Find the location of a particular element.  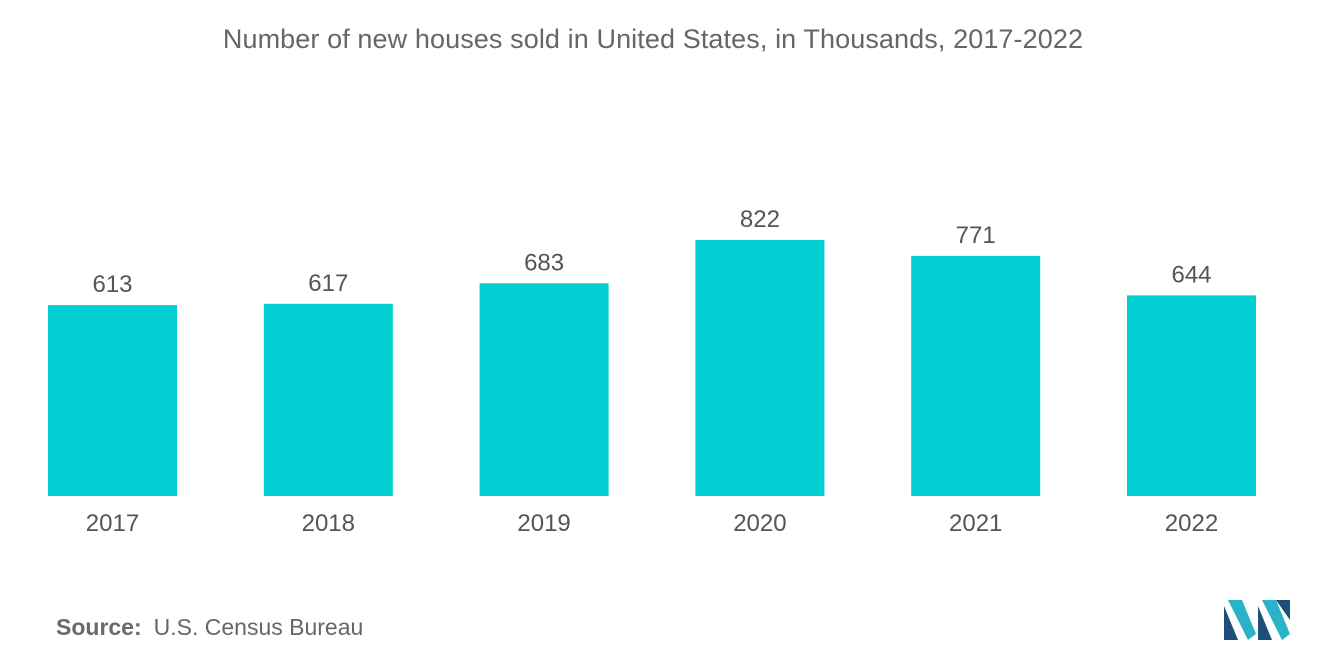

value-label-2019: 683 is located at coordinates (544, 262).